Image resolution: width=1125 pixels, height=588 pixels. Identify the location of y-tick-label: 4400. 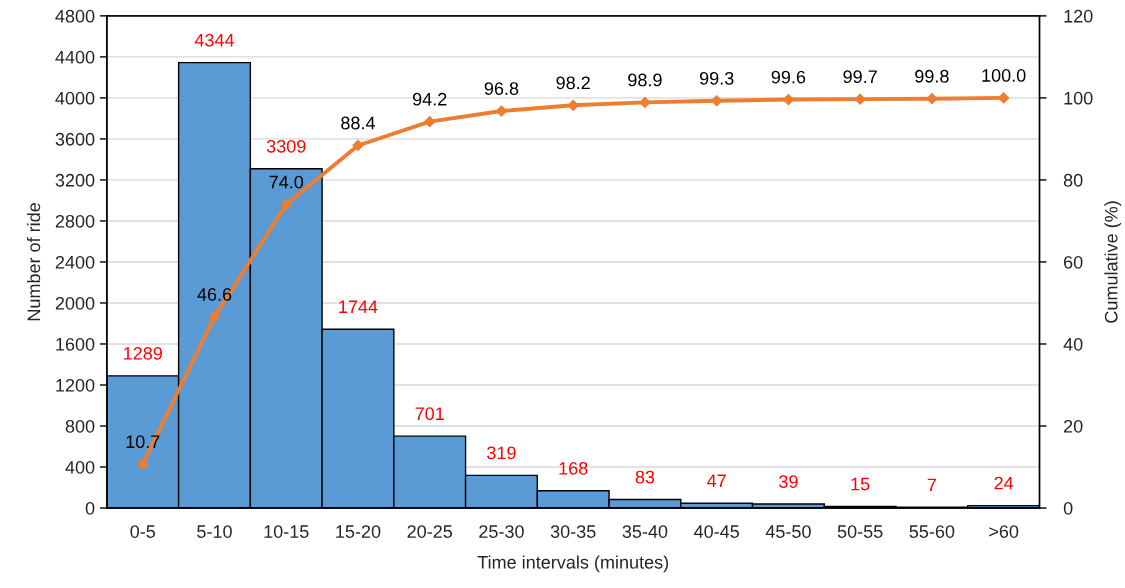
(75, 57).